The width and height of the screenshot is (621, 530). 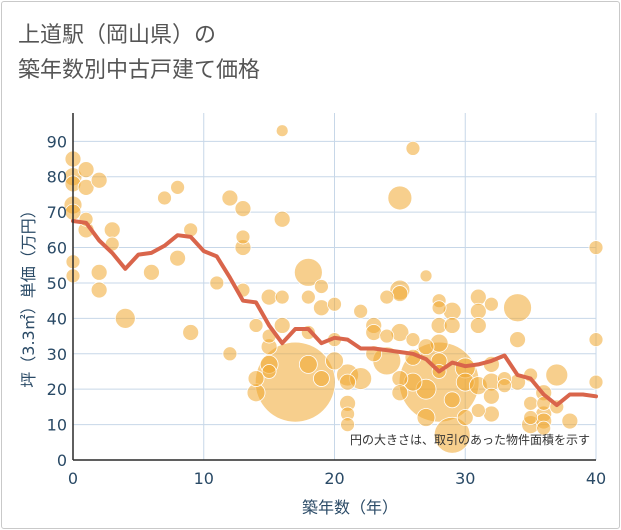 What do you see at coordinates (73, 478) in the screenshot?
I see `x-tick-label: 0` at bounding box center [73, 478].